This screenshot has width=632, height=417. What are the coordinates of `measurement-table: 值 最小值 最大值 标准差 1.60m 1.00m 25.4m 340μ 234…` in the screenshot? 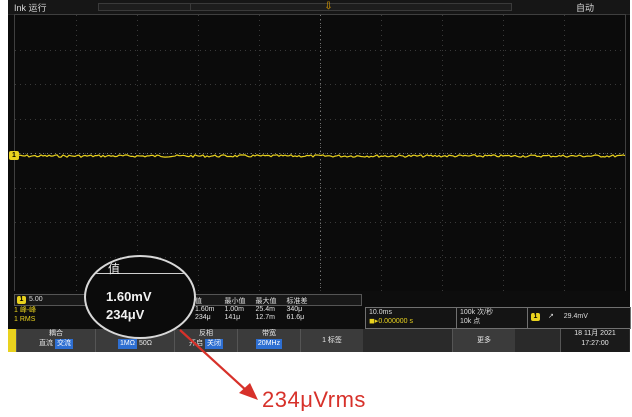 It's located at (251, 310).